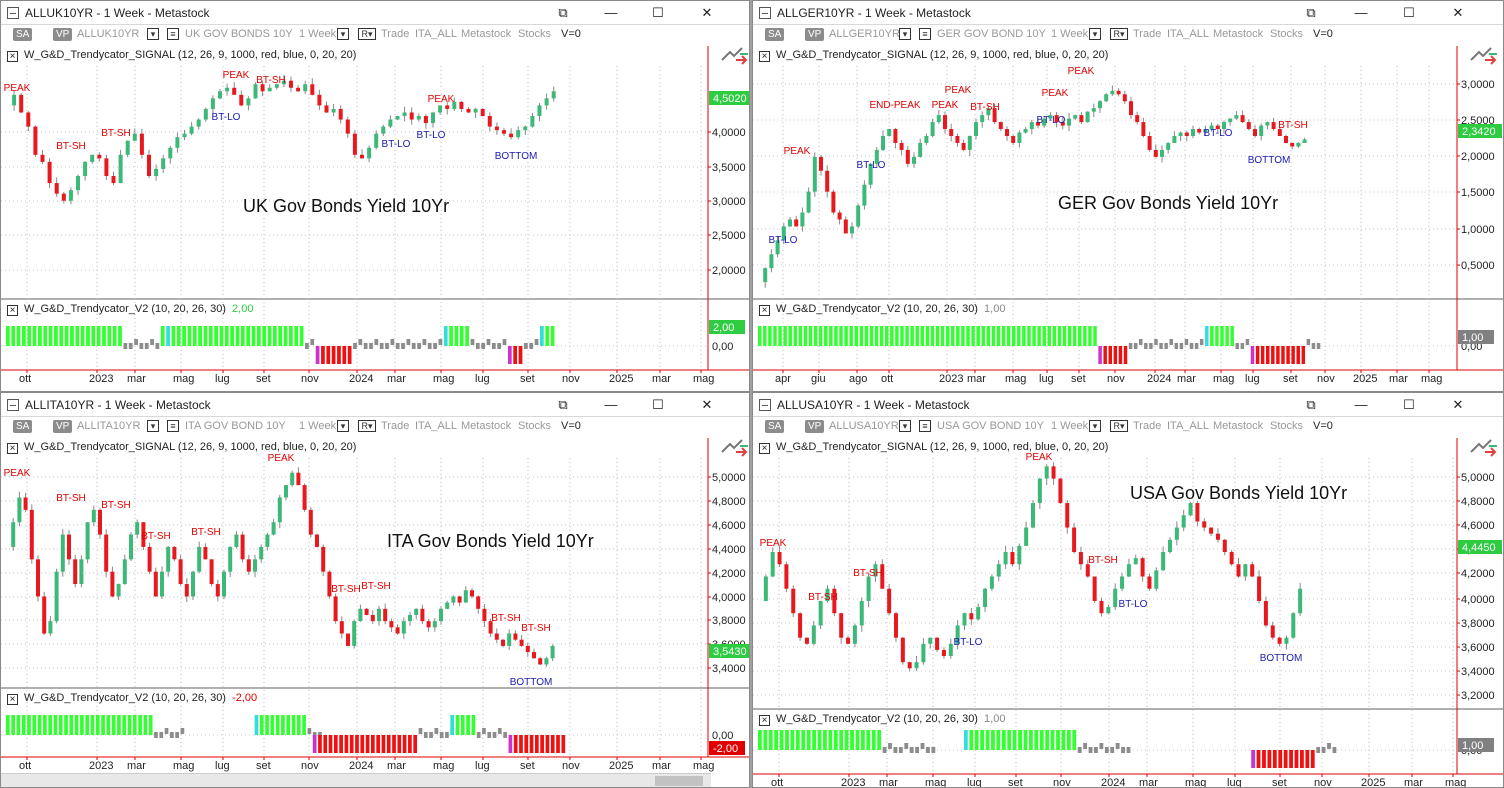 The width and height of the screenshot is (1504, 788). What do you see at coordinates (395, 34) in the screenshot?
I see `trade-label: Trade` at bounding box center [395, 34].